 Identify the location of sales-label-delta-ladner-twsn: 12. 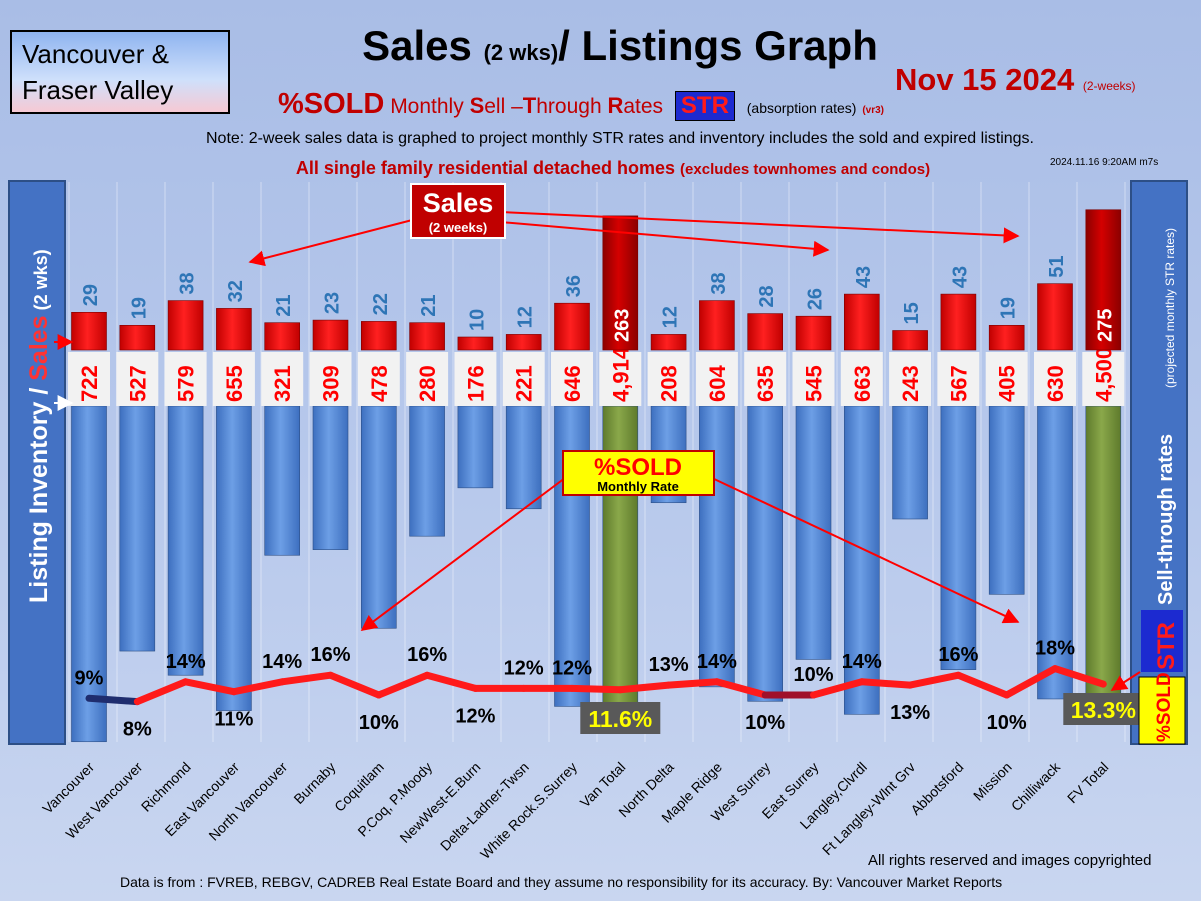
(526, 317).